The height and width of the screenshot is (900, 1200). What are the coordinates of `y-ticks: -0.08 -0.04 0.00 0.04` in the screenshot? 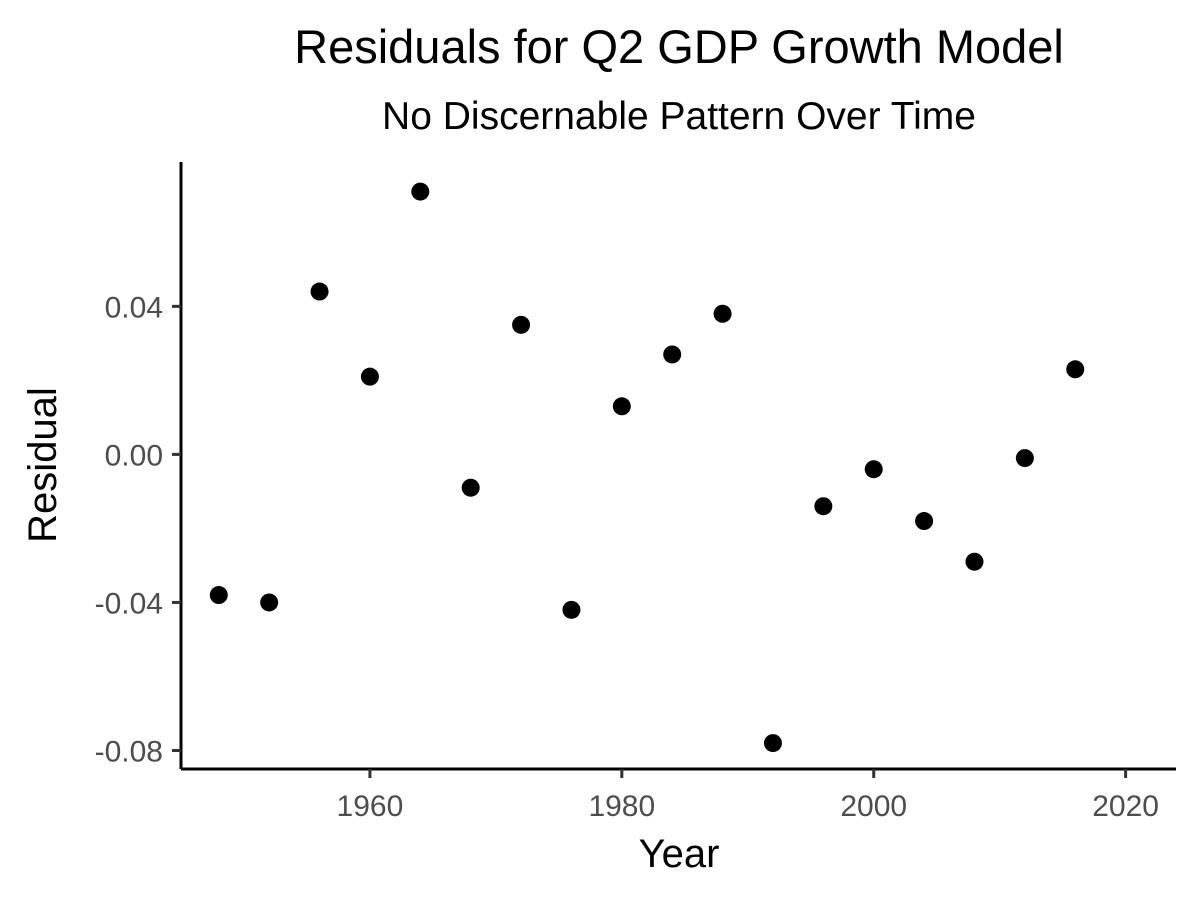 It's located at (138, 529).